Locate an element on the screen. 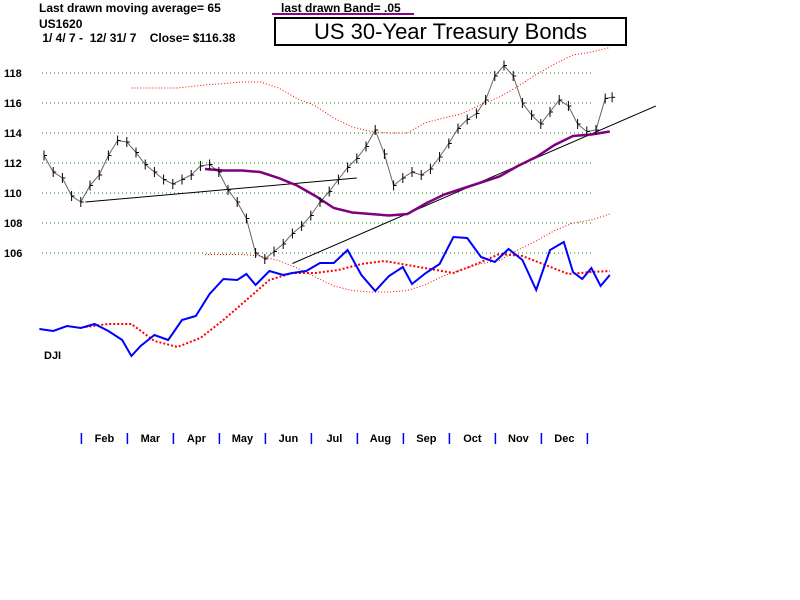  month-label: May is located at coordinates (243, 439).